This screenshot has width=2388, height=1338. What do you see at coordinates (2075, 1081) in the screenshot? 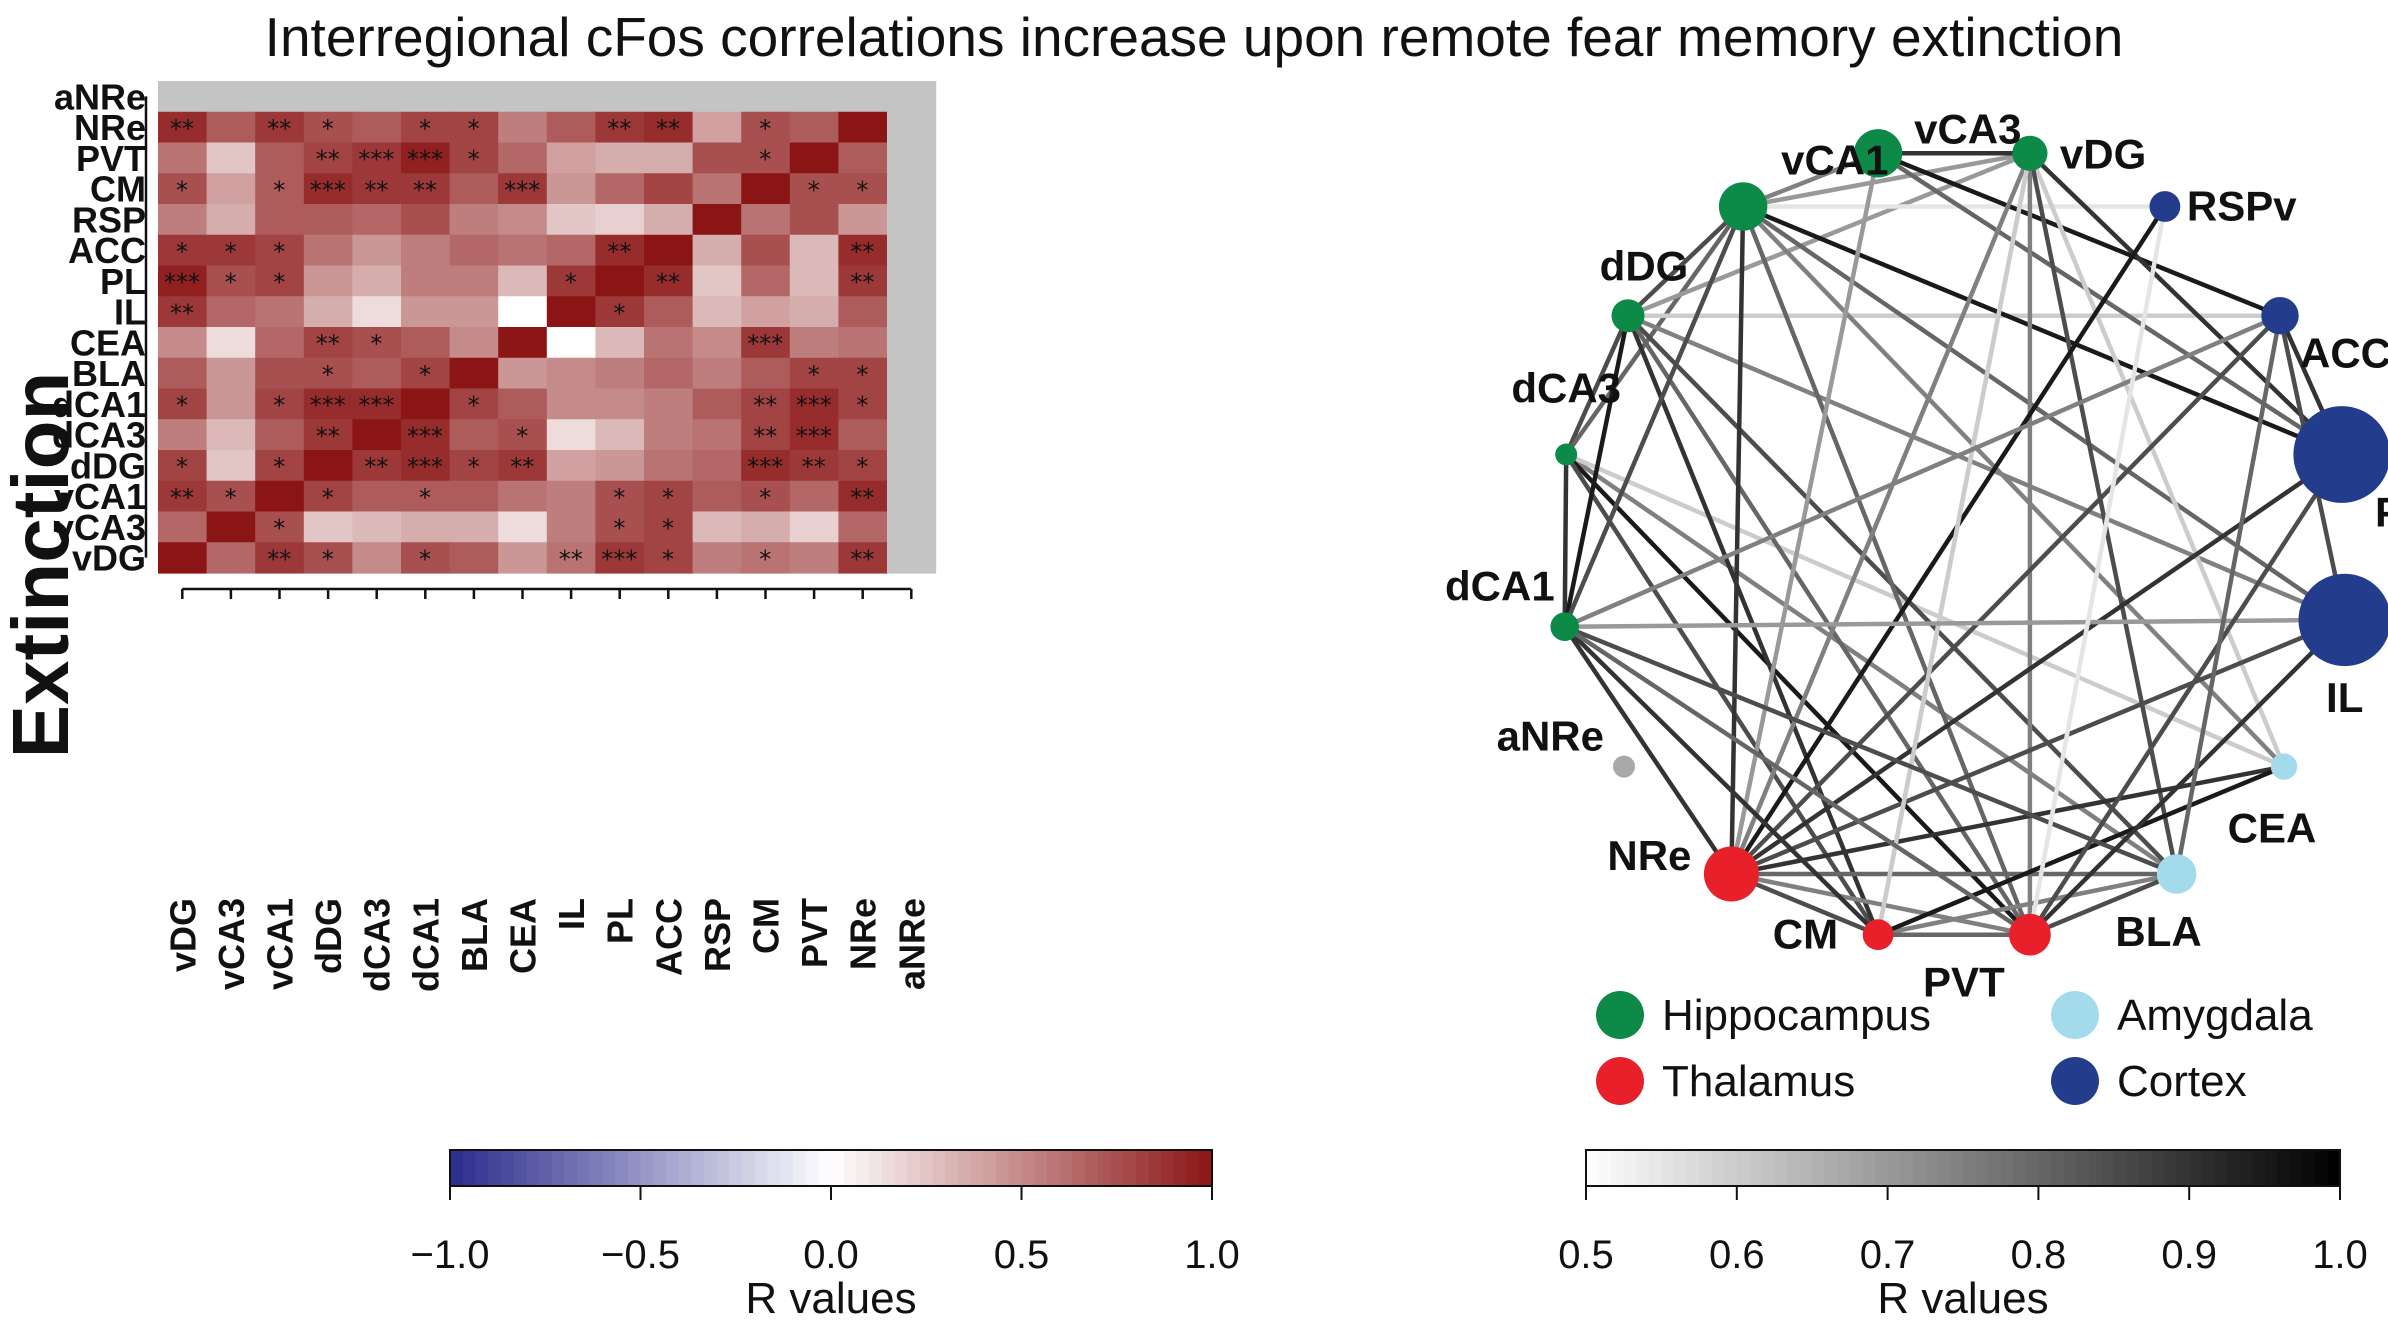
I see `legend-marker` at bounding box center [2075, 1081].